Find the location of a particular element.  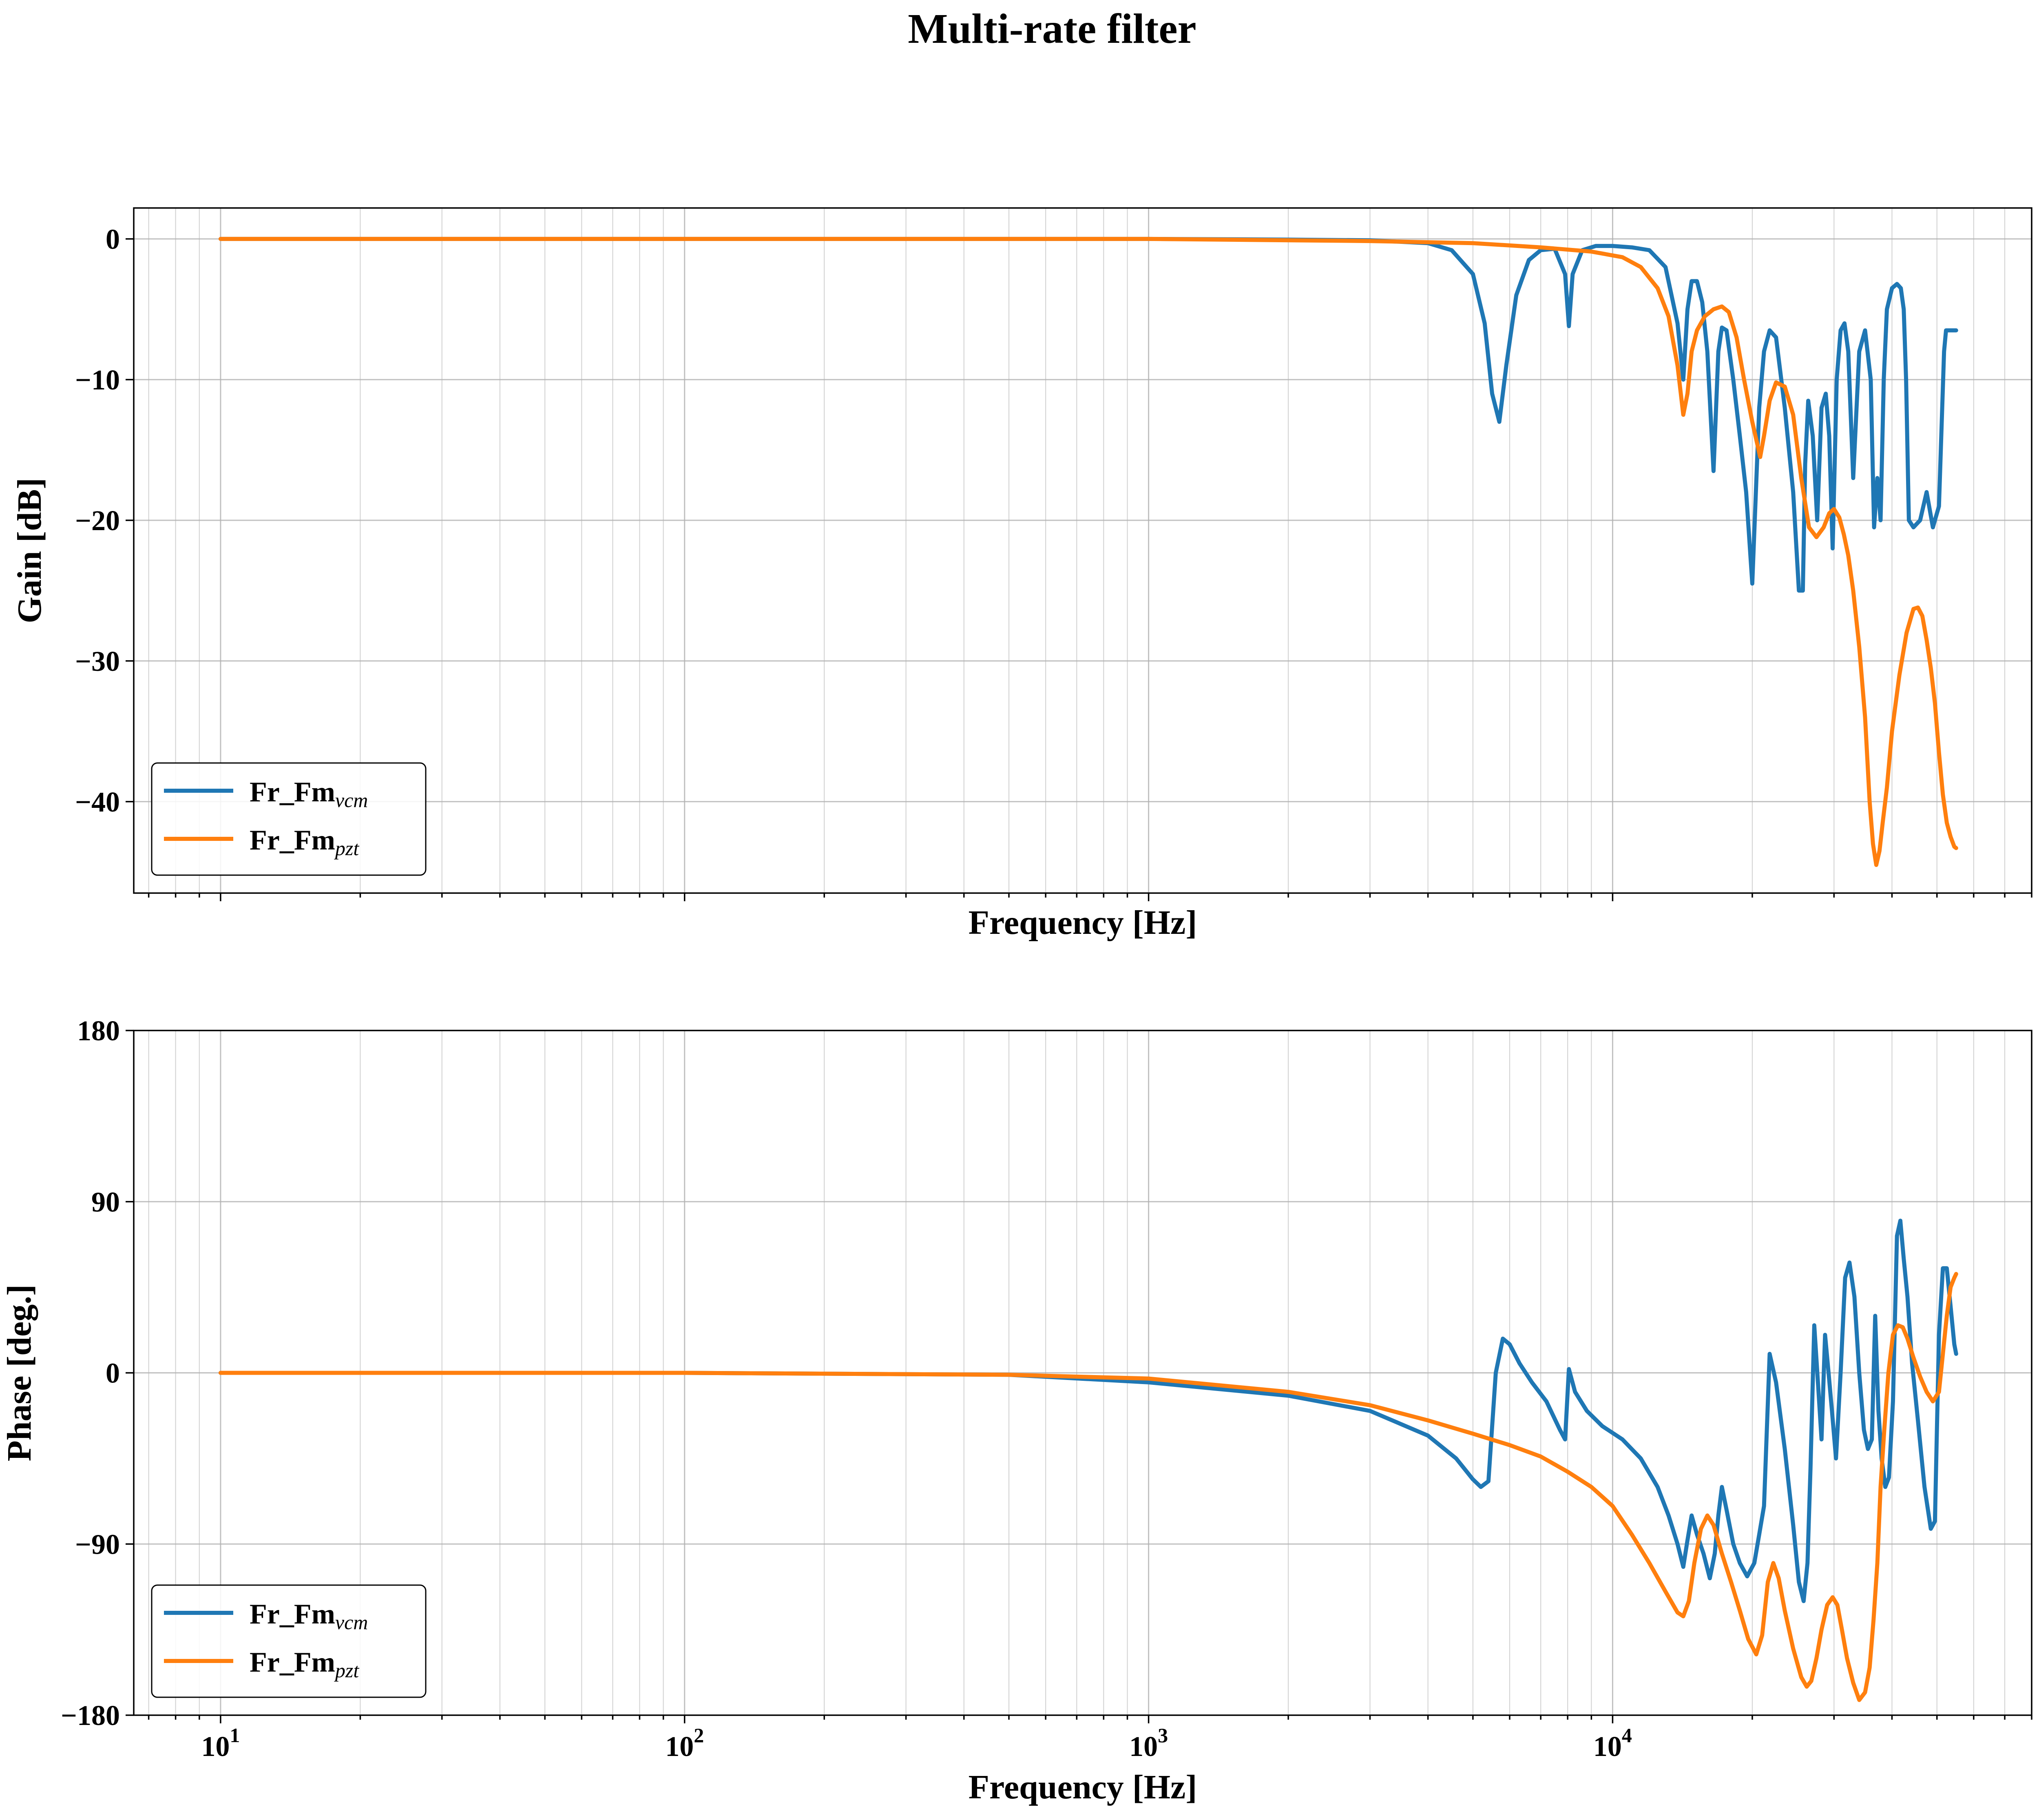

x-tick-label: 10¹ is located at coordinates (220, 1744).